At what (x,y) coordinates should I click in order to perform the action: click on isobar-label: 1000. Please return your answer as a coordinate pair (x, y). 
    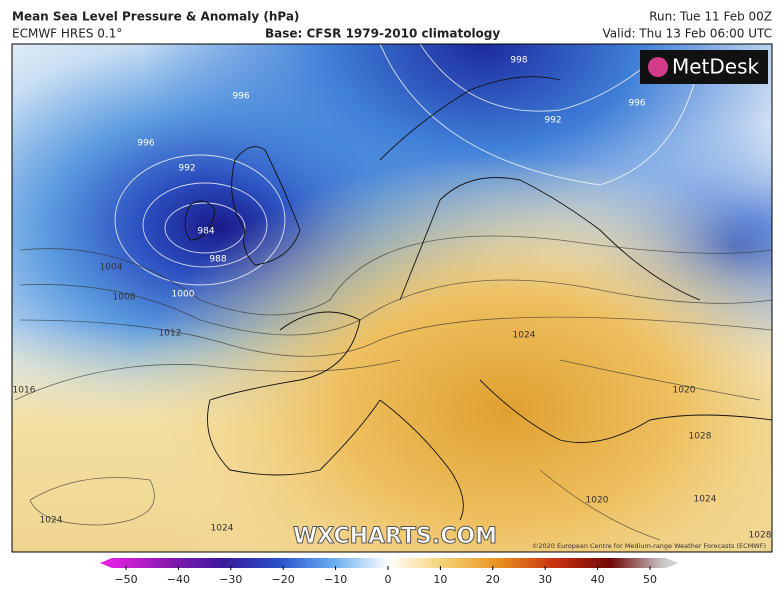
    Looking at the image, I should click on (183, 295).